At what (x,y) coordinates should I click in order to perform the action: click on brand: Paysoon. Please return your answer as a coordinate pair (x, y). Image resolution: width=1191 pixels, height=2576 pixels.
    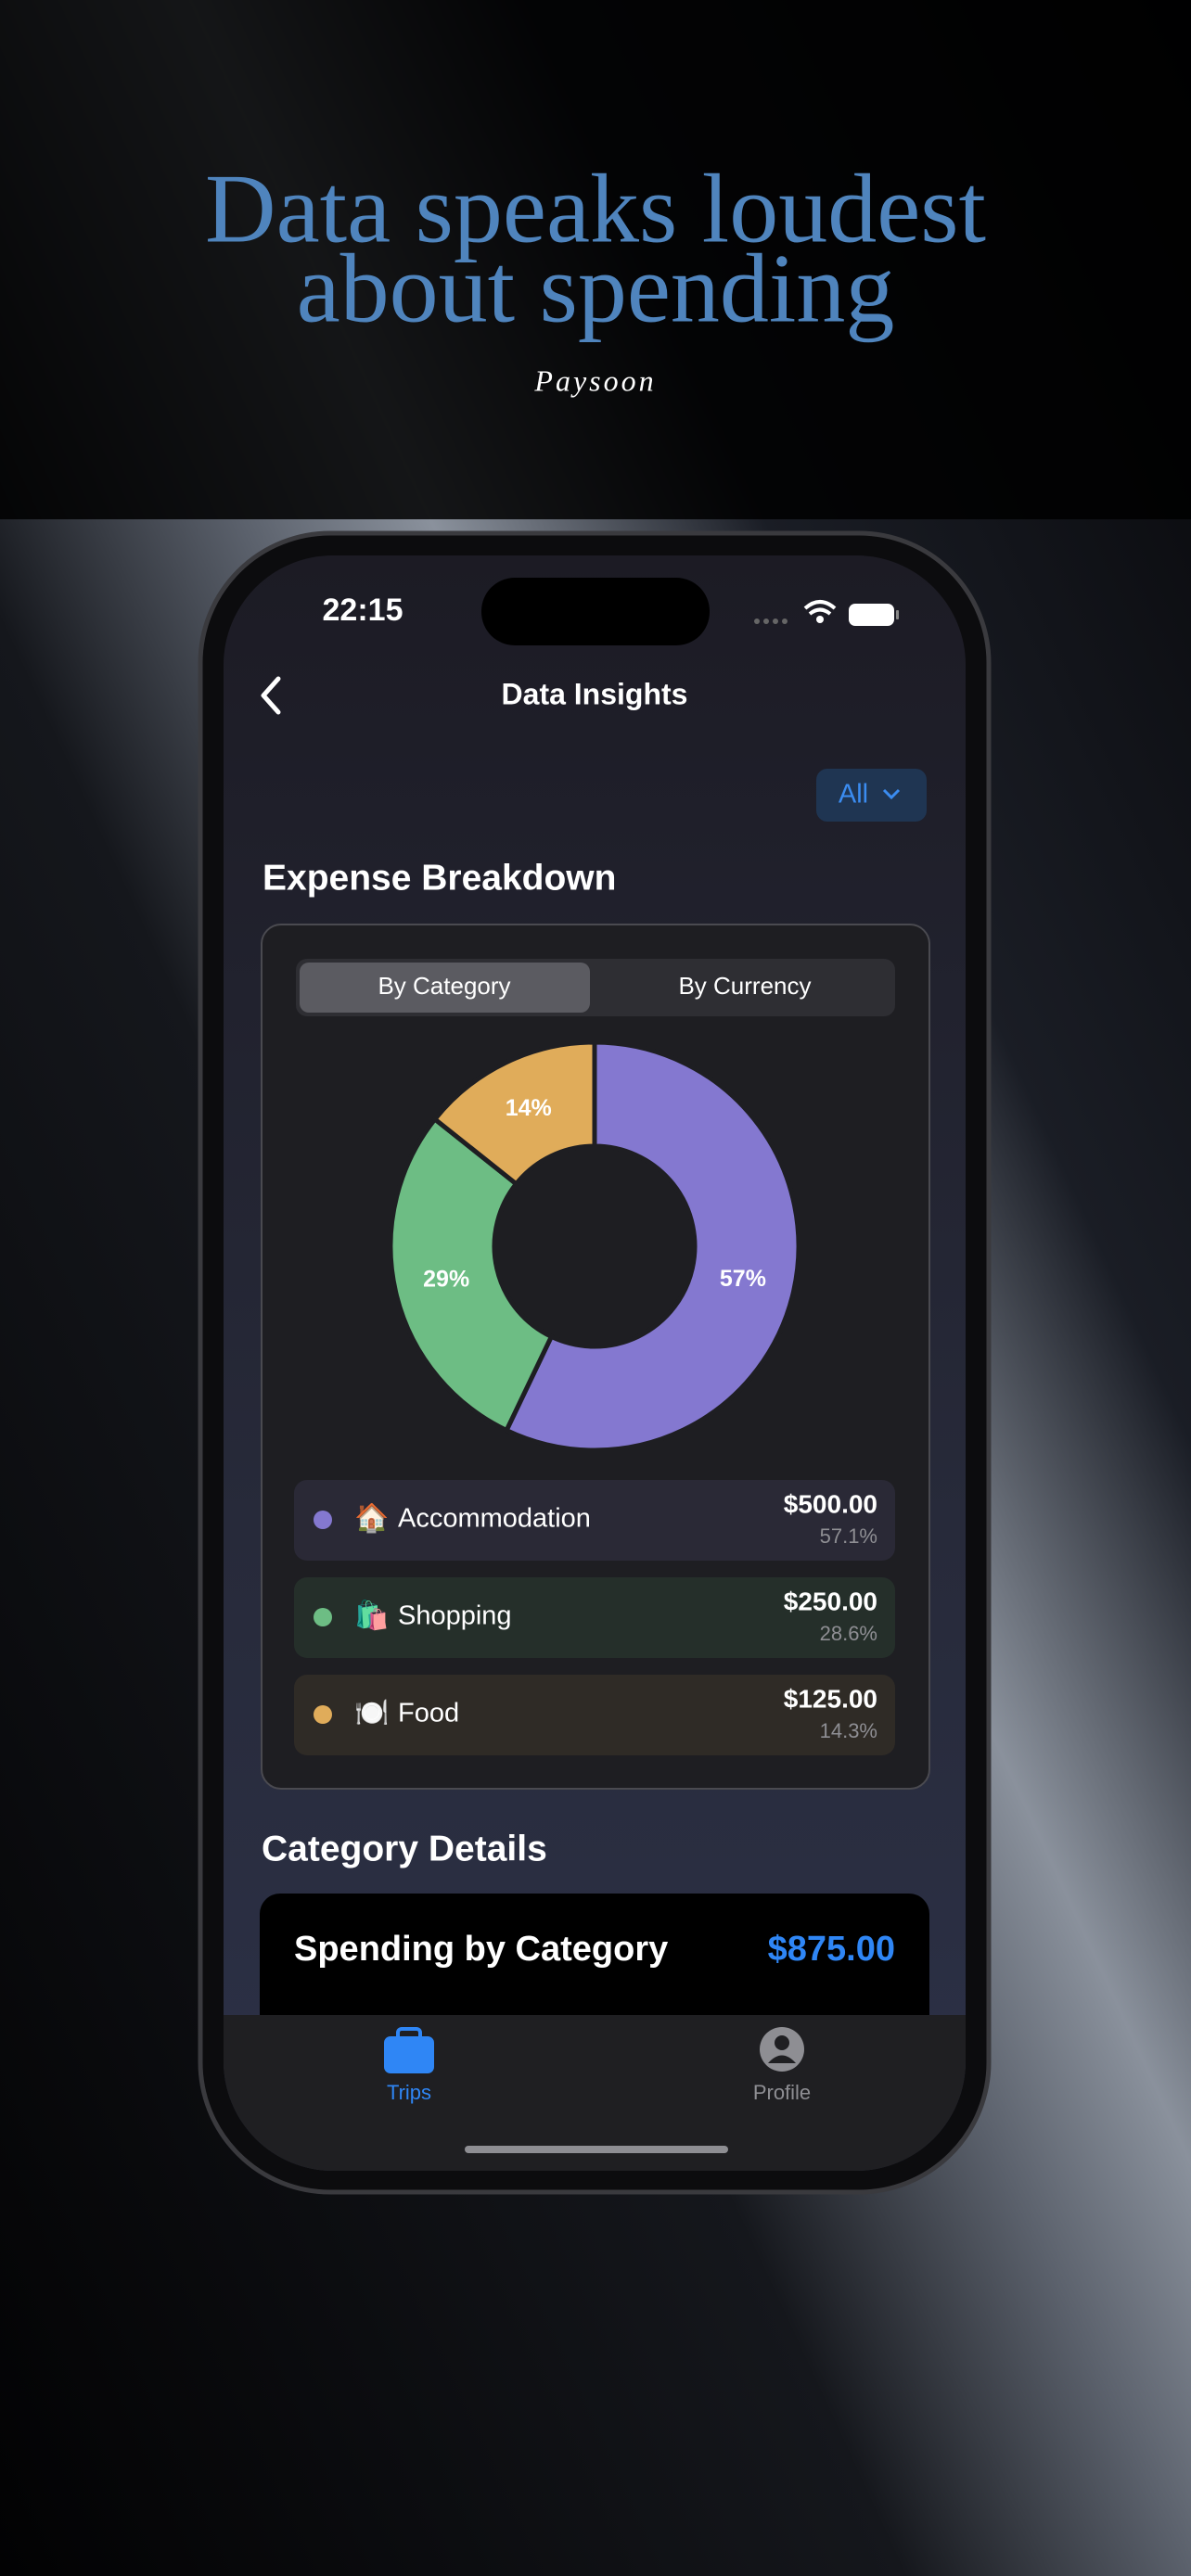
    Looking at the image, I should click on (594, 380).